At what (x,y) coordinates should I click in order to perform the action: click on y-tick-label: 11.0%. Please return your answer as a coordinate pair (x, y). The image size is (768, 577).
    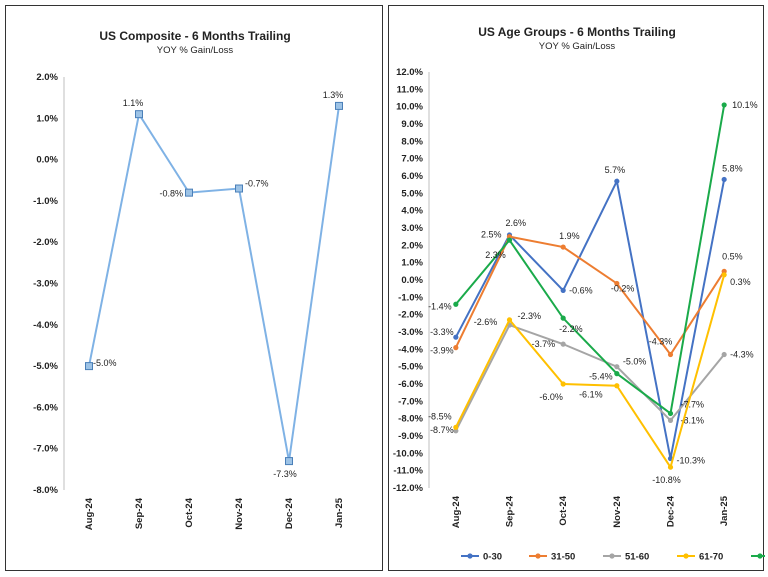
    Looking at the image, I should click on (410, 89).